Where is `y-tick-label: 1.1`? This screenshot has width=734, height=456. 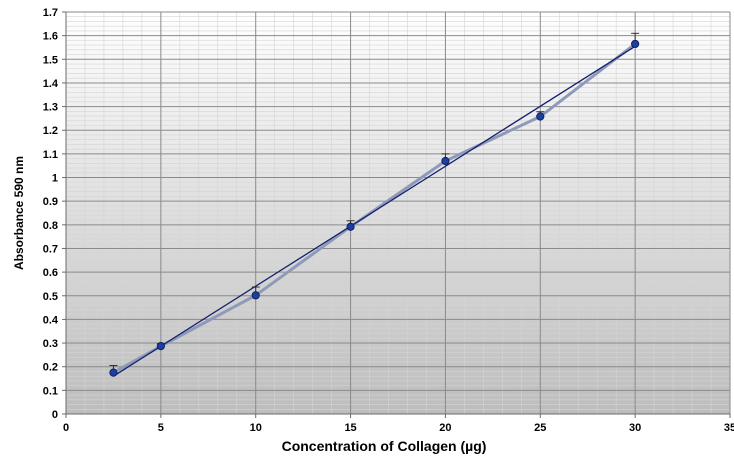
y-tick-label: 1.1 is located at coordinates (50, 155).